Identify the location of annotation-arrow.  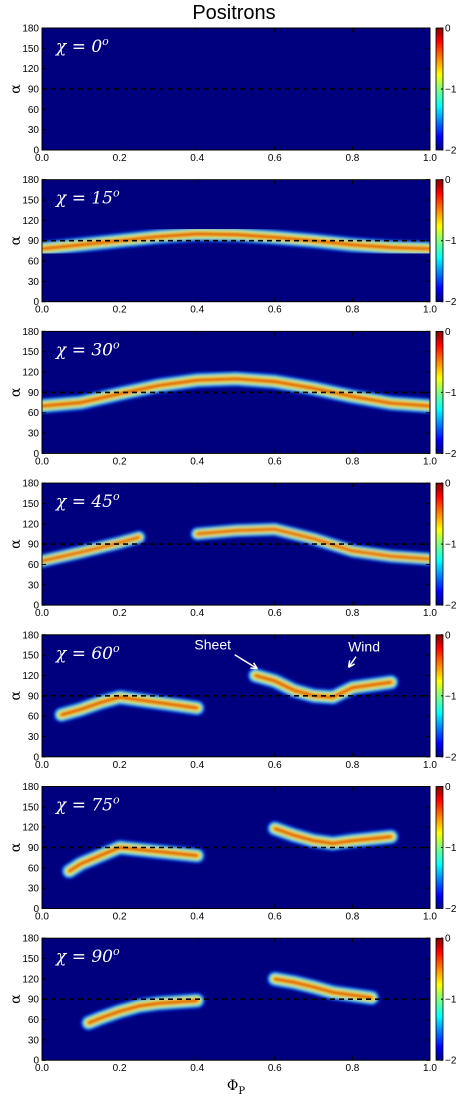
(246, 662).